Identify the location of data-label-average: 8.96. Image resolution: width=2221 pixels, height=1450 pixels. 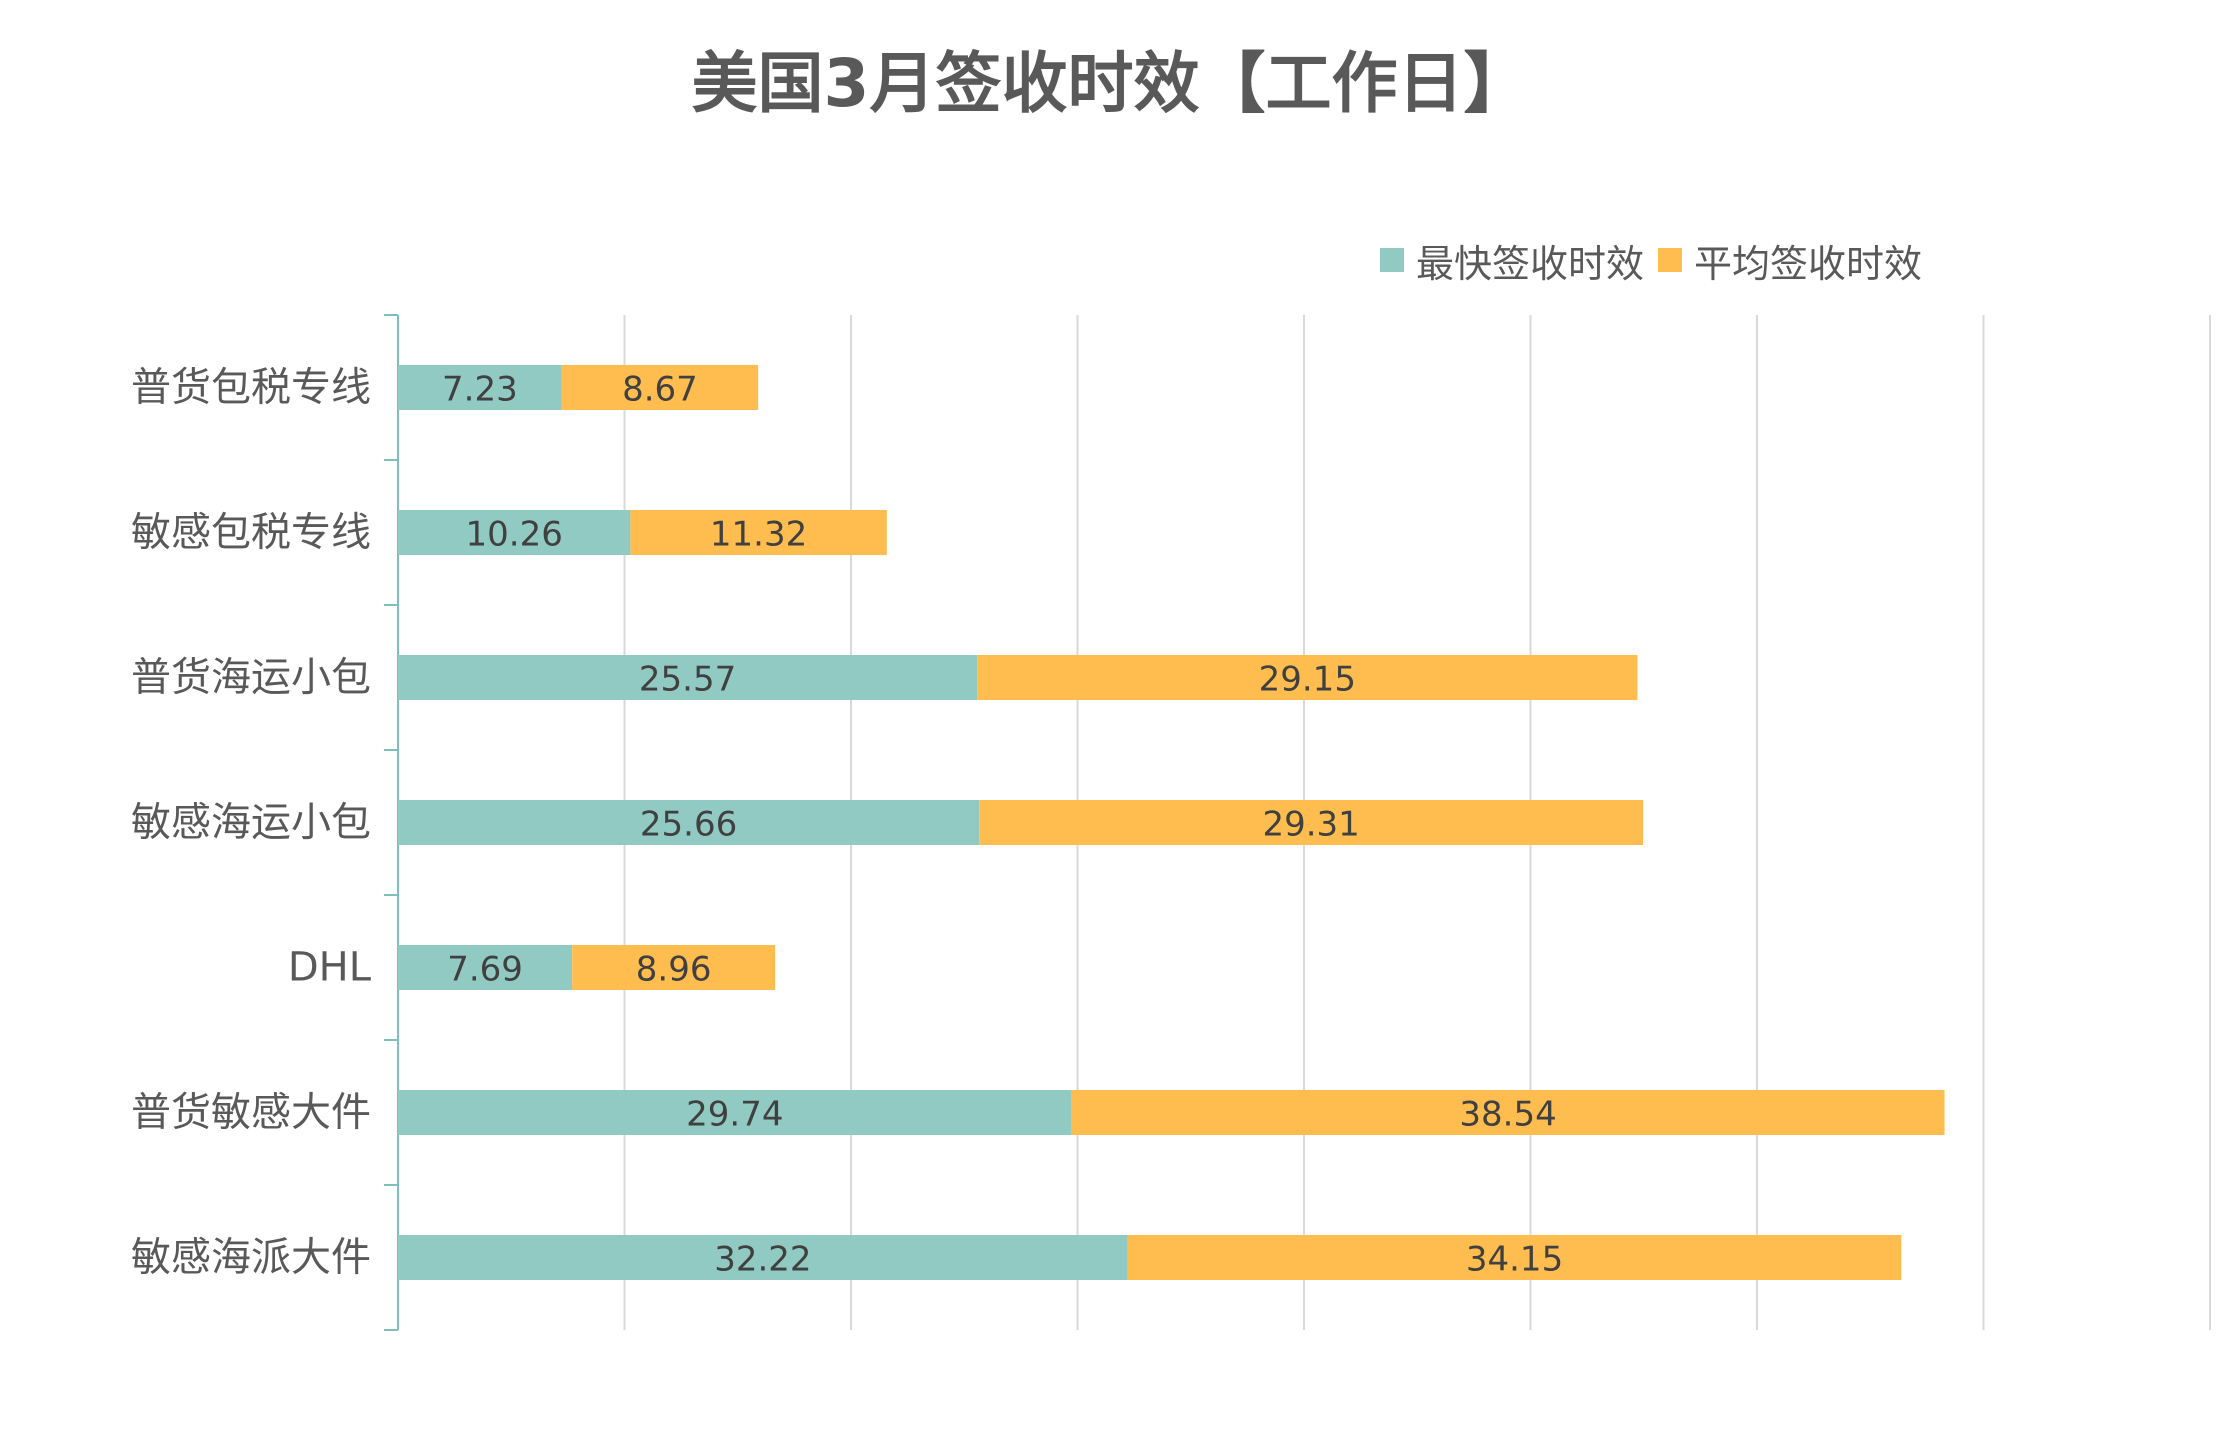
(674, 970).